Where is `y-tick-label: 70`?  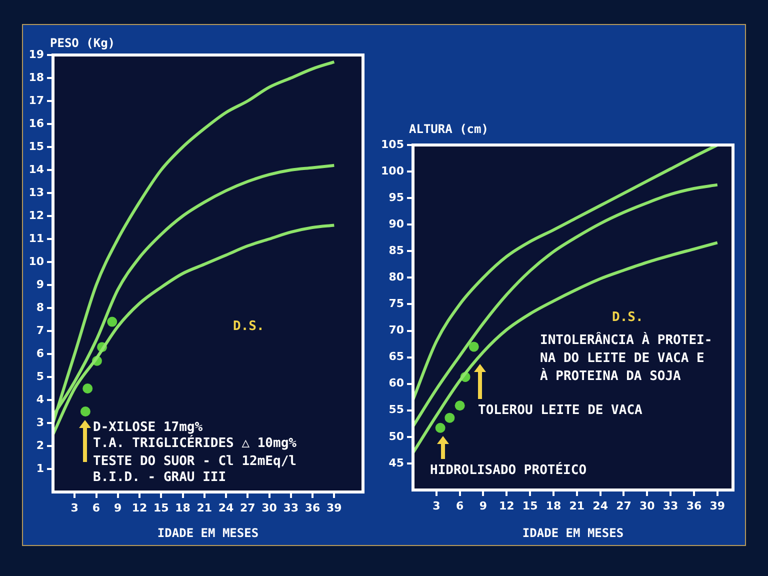
y-tick-label: 70 is located at coordinates (396, 330).